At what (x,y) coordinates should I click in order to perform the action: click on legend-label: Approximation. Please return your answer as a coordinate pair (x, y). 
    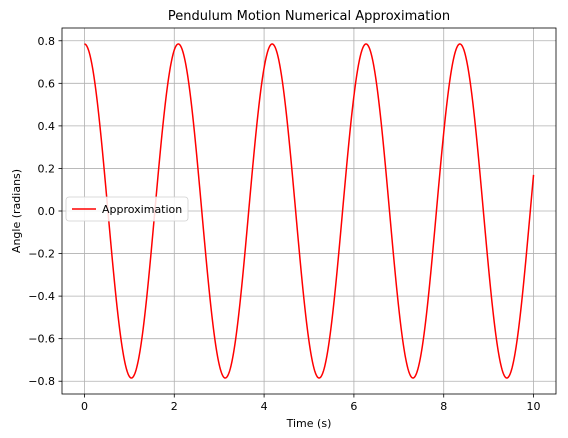
    Looking at the image, I should click on (142, 209).